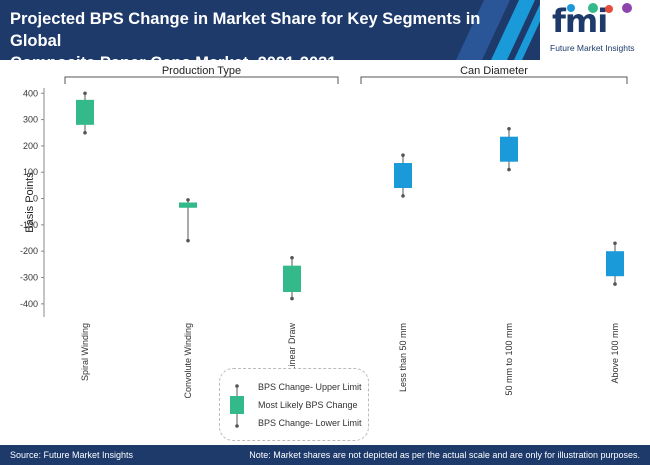 The height and width of the screenshot is (465, 650). What do you see at coordinates (403, 357) in the screenshot?
I see `x-category-label: Less than 50 mm` at bounding box center [403, 357].